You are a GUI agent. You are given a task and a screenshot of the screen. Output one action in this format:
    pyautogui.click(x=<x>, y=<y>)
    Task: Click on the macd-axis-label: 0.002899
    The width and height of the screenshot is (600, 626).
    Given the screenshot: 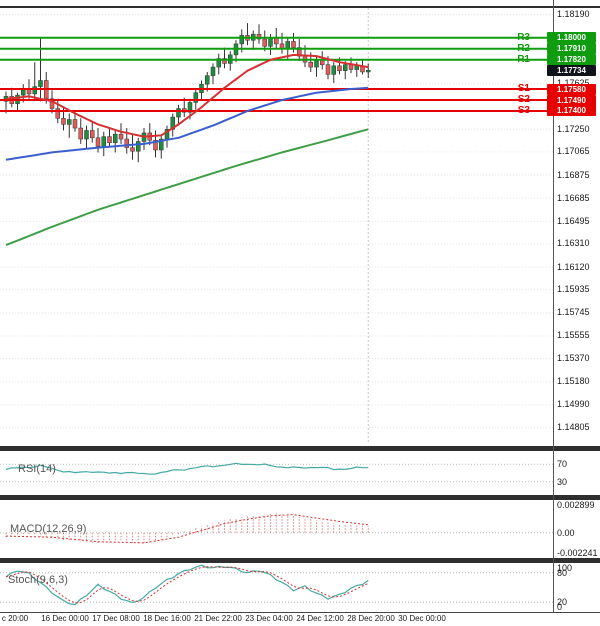 What is the action you would take?
    pyautogui.click(x=576, y=504)
    